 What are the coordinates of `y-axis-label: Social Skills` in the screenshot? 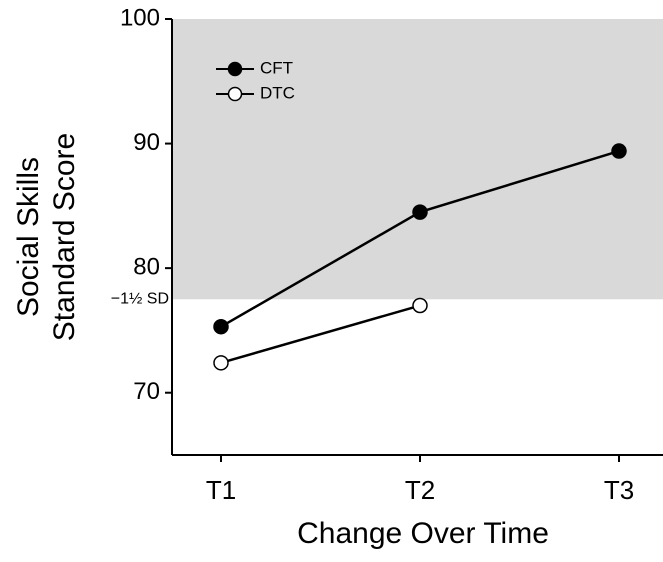 It's located at (28, 237).